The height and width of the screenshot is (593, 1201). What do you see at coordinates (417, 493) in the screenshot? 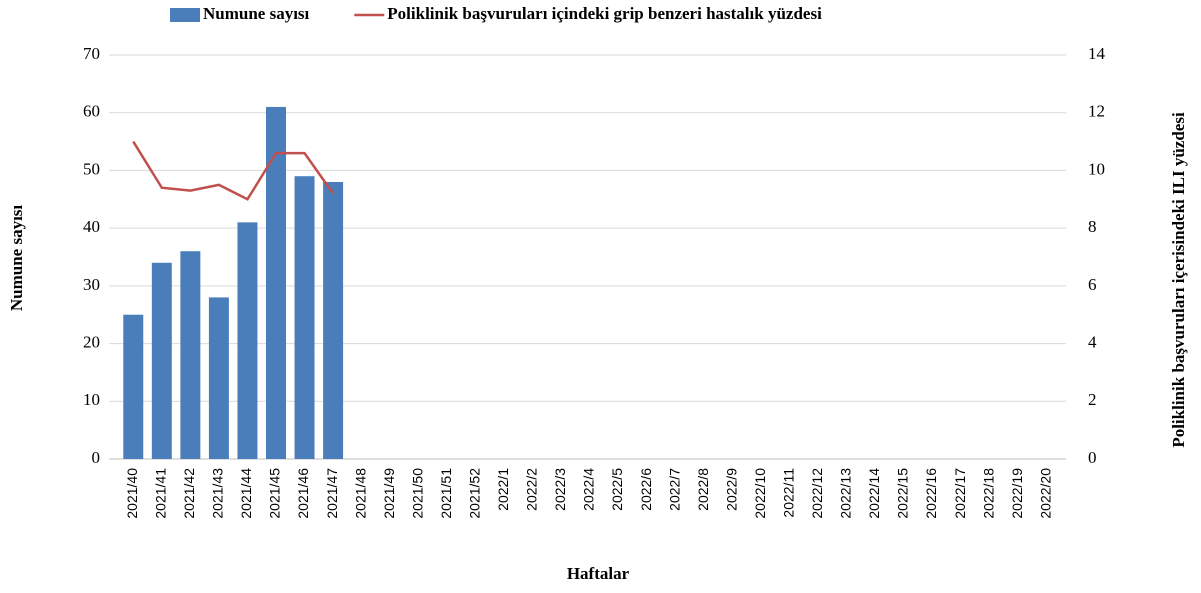
I see `x-tick-label: 2021/50` at bounding box center [417, 493].